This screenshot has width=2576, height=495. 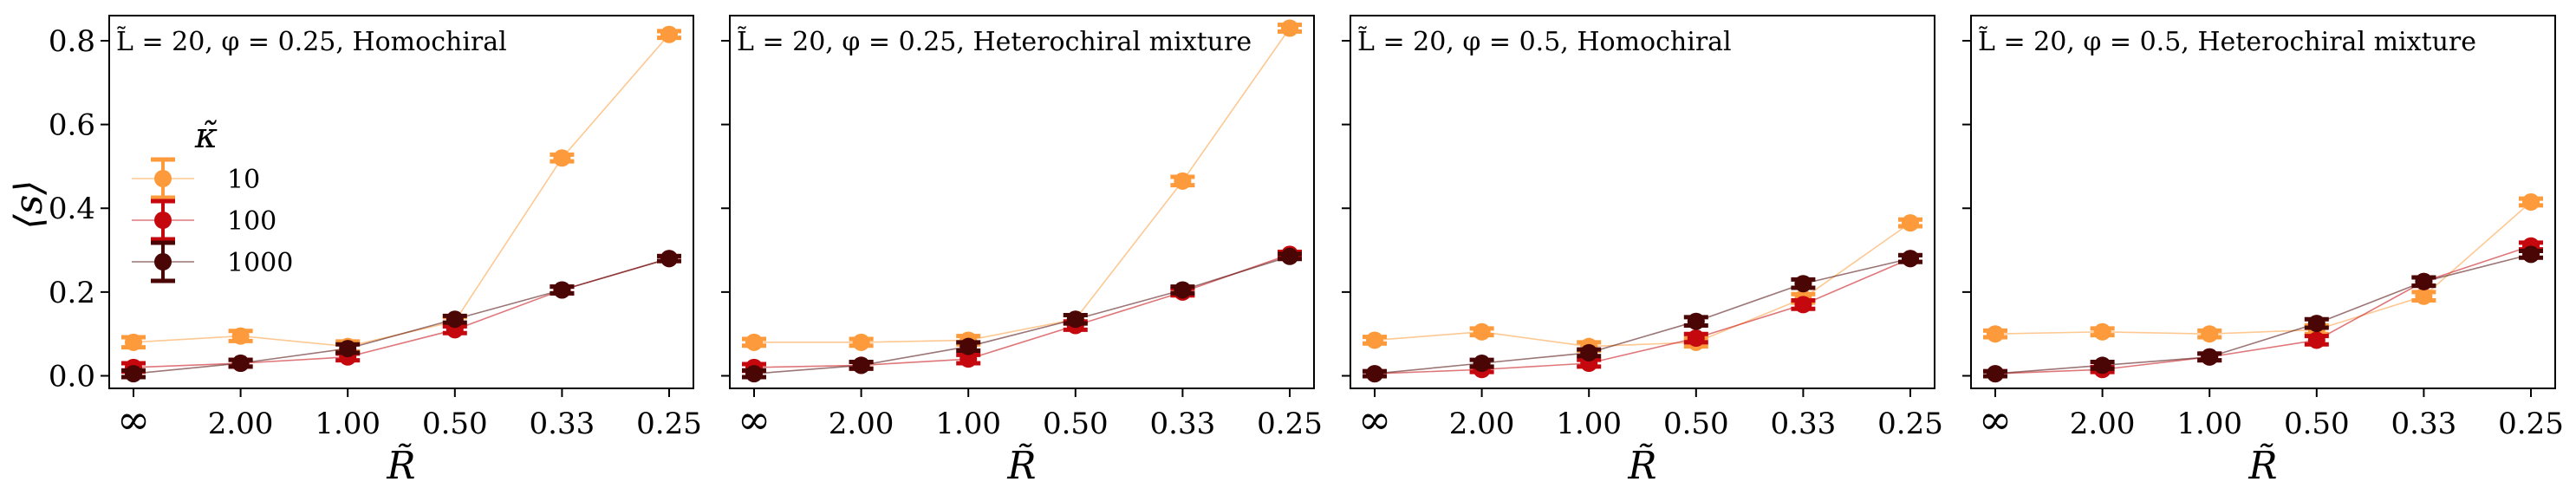 I want to click on panel-title: L̃ = 20, φ = 0.25, Homochiral, so click(x=311, y=42).